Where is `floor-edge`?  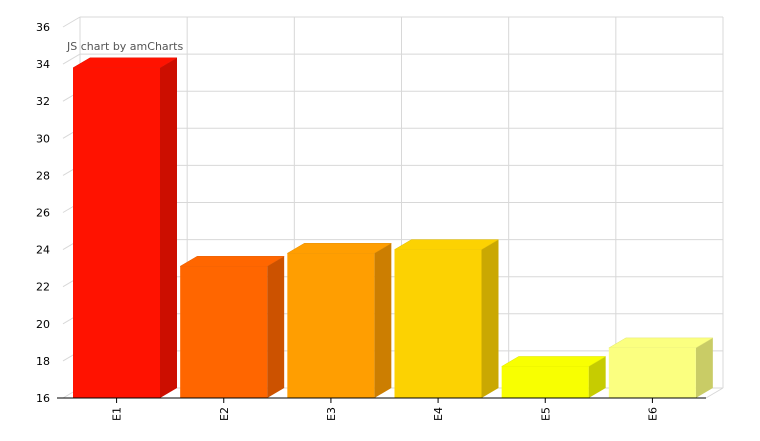 floor-edge is located at coordinates (714, 393).